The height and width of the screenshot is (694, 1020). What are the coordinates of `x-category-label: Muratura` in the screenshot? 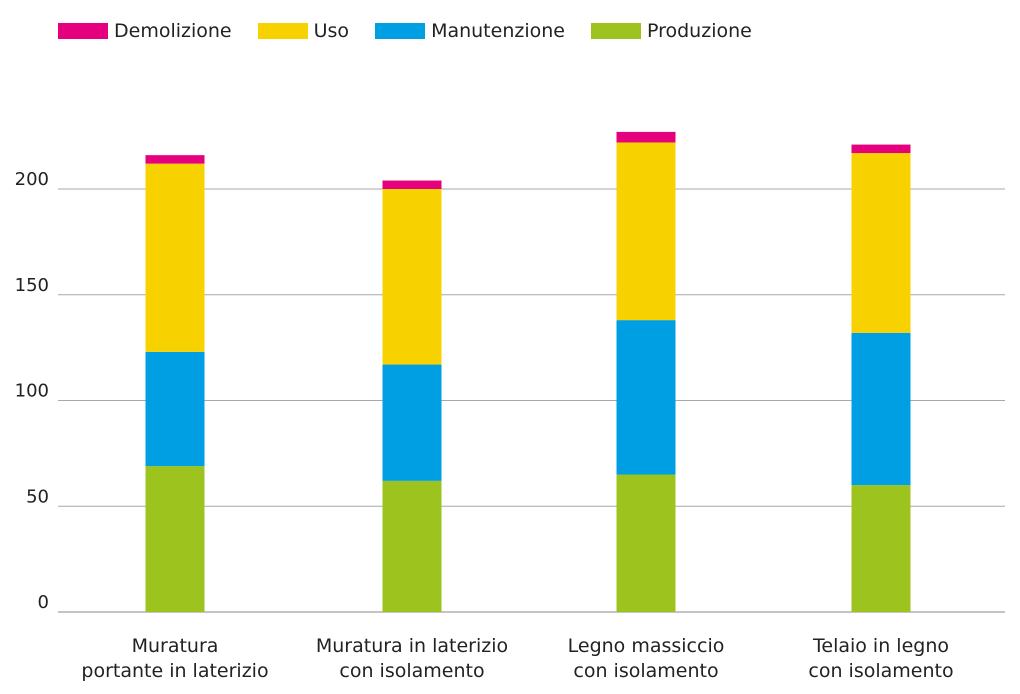 It's located at (175, 646).